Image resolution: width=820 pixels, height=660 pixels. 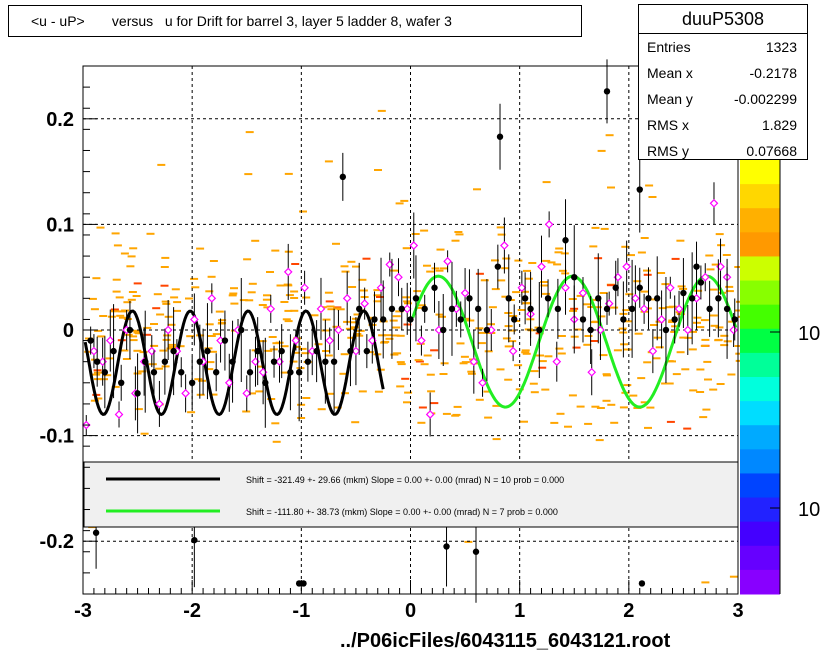 What do you see at coordinates (765, 99) in the screenshot?
I see `stats-value: -0.002299` at bounding box center [765, 99].